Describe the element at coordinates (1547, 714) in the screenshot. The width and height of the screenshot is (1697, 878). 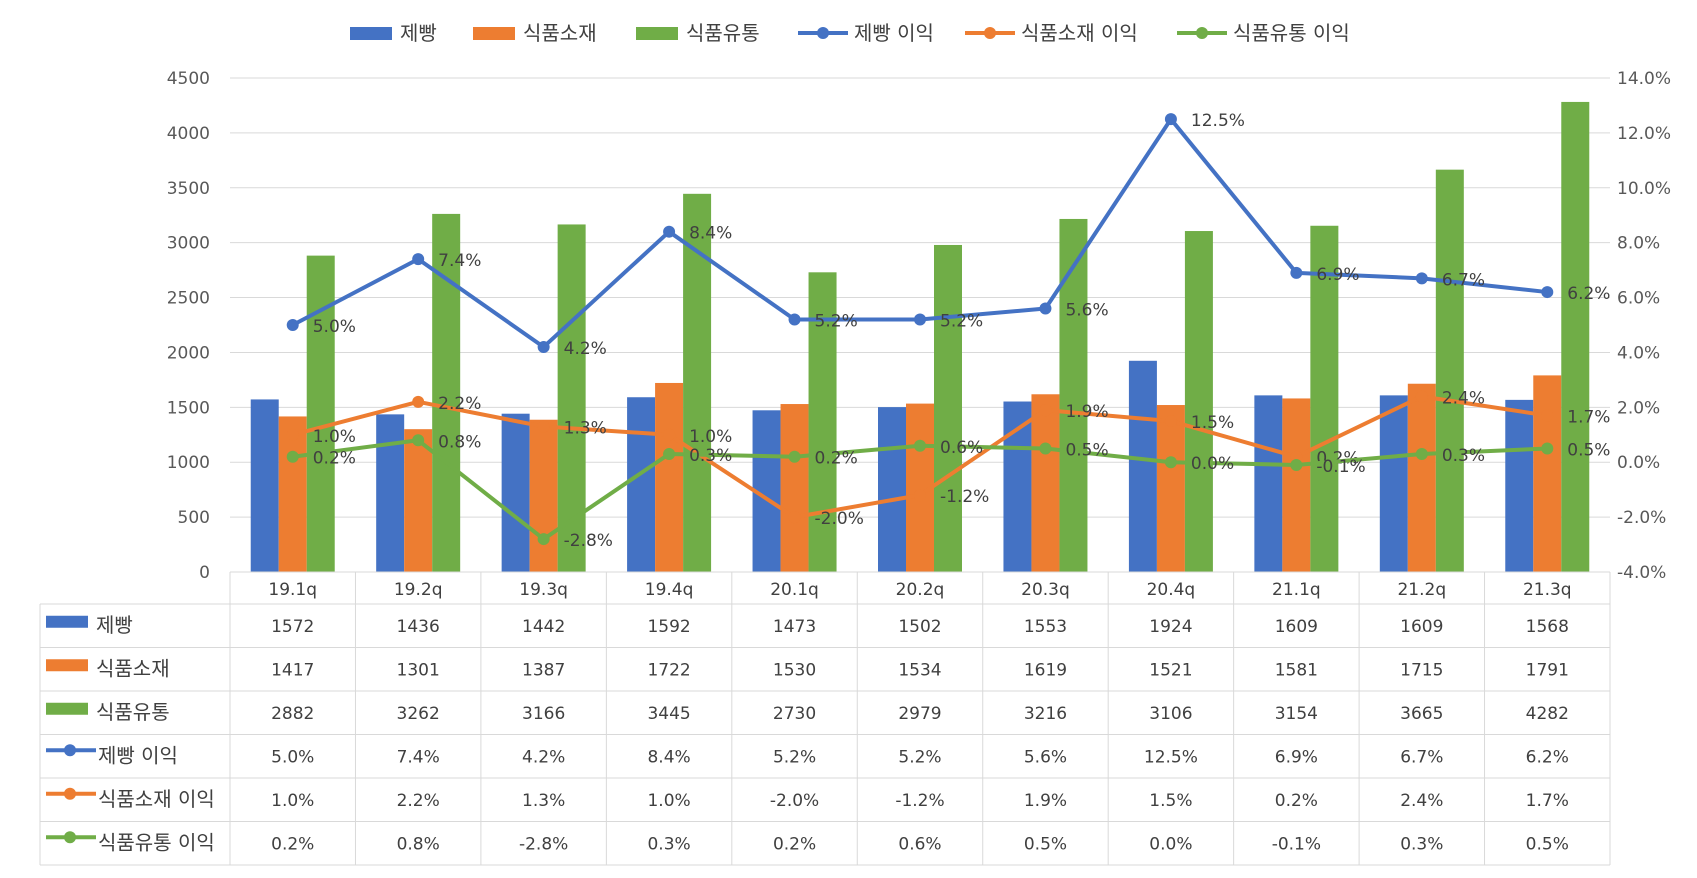
I see `table-cell: 4282` at that location.